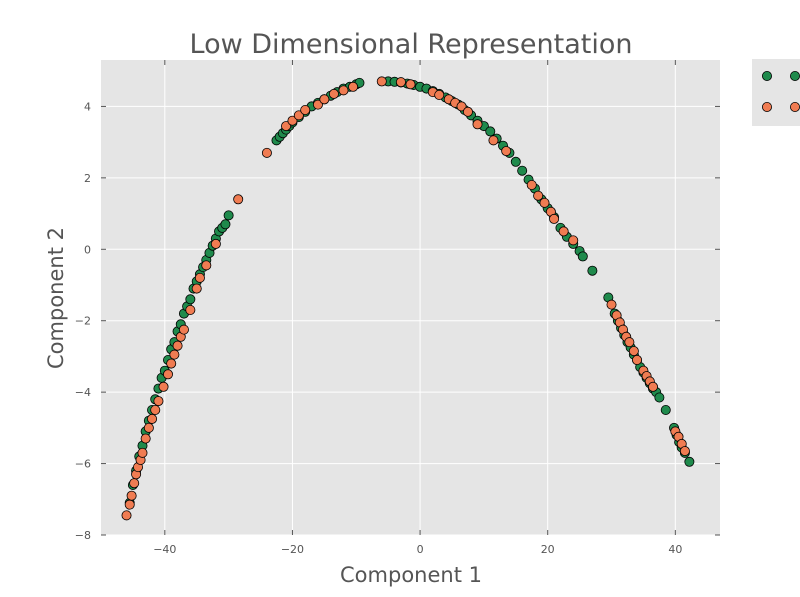 The height and width of the screenshot is (597, 800). What do you see at coordinates (411, 44) in the screenshot?
I see `chart-title: Low Dimensional Representation` at bounding box center [411, 44].